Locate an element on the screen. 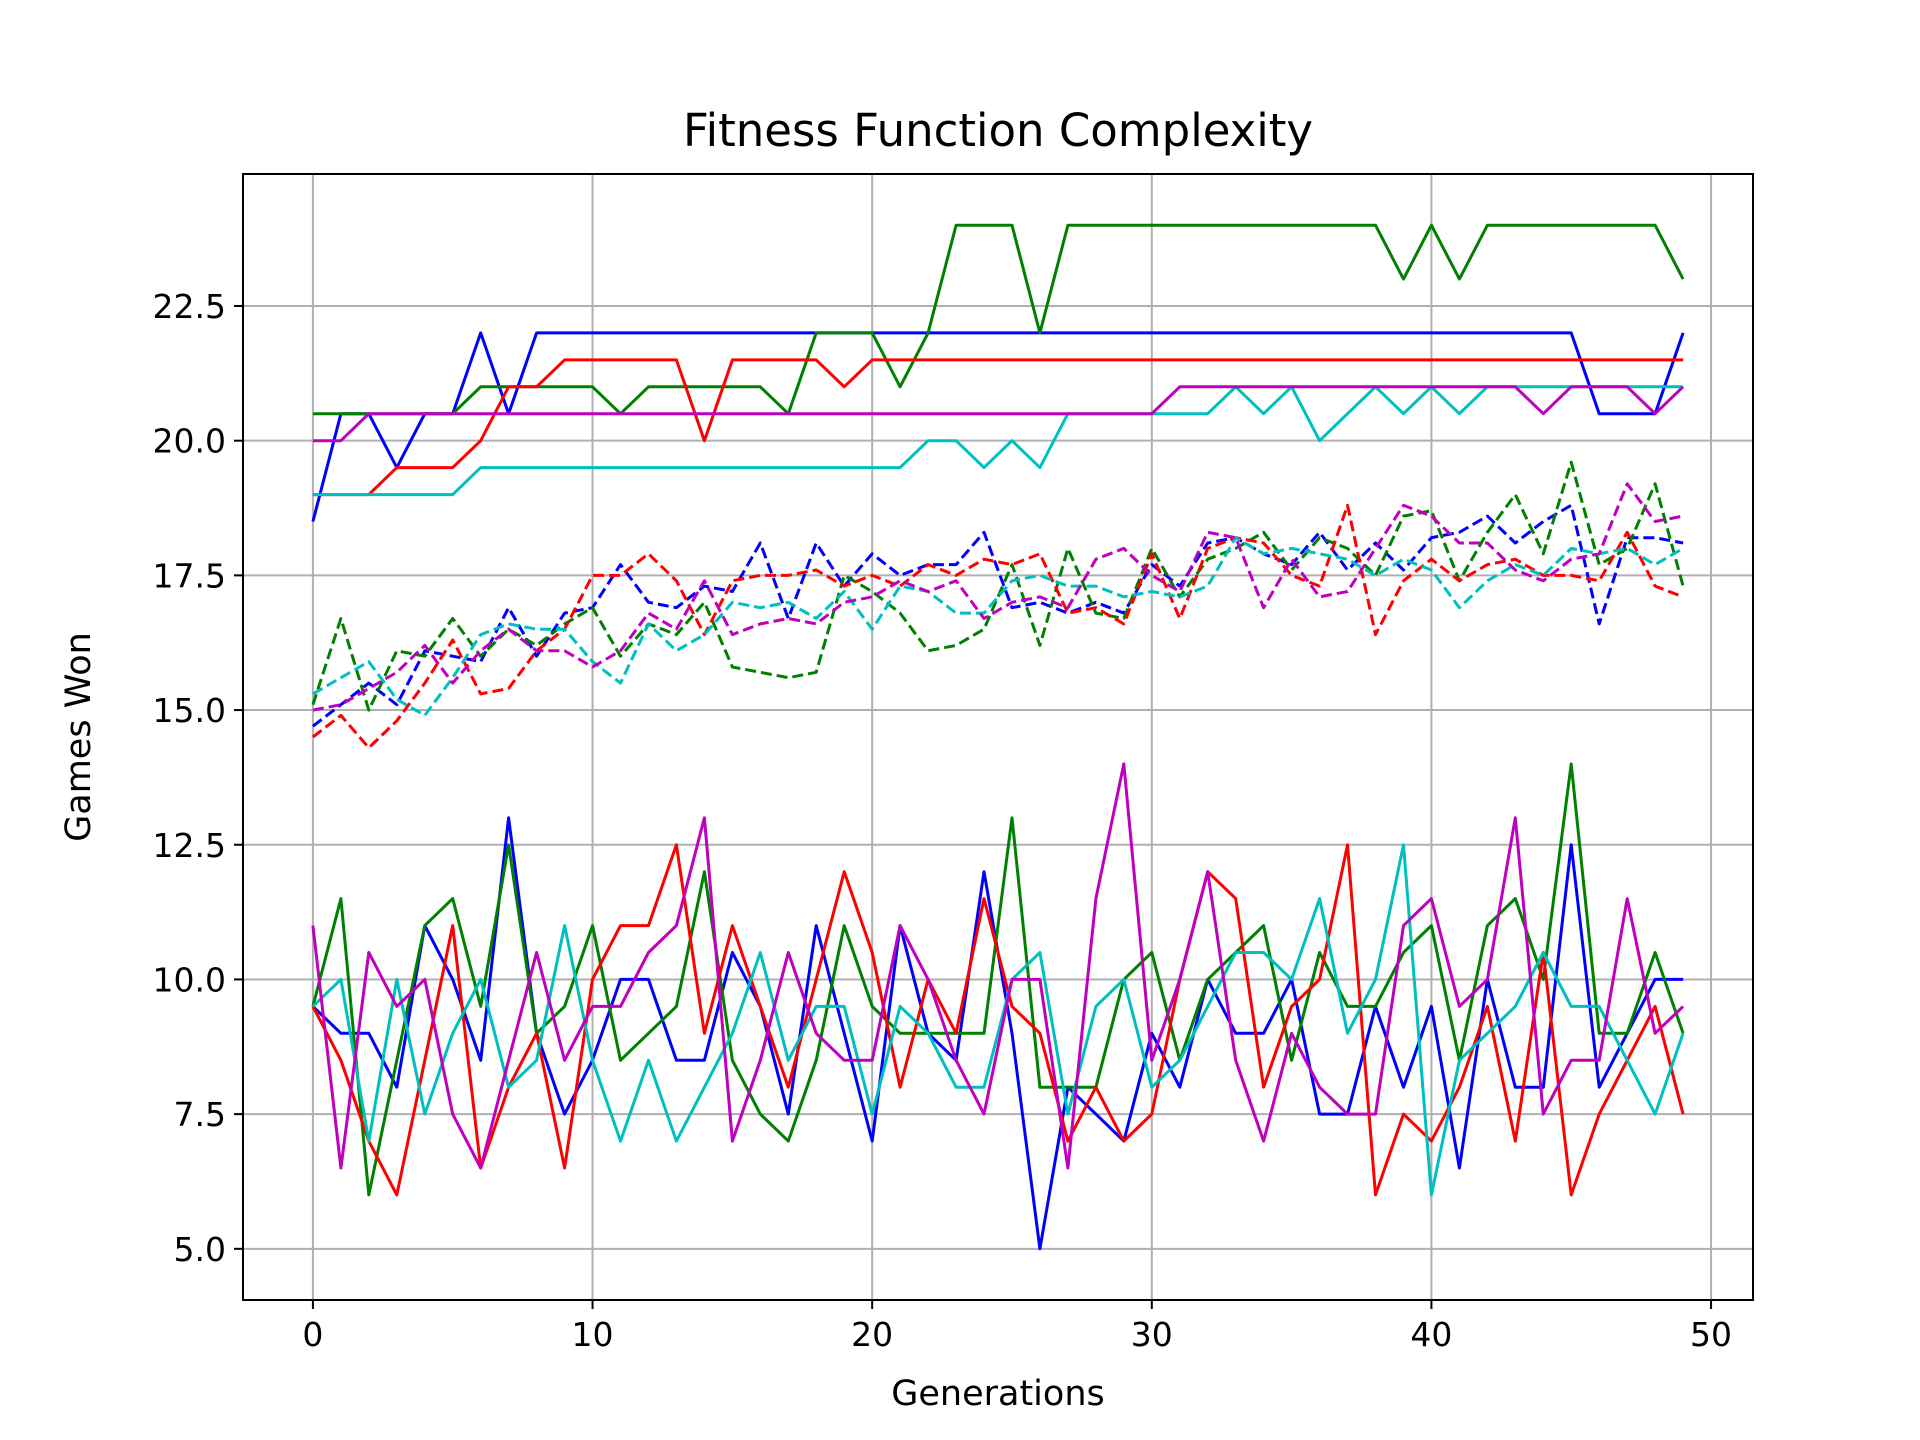 The width and height of the screenshot is (1920, 1440). y-axis-label: Games Won is located at coordinates (79, 737).